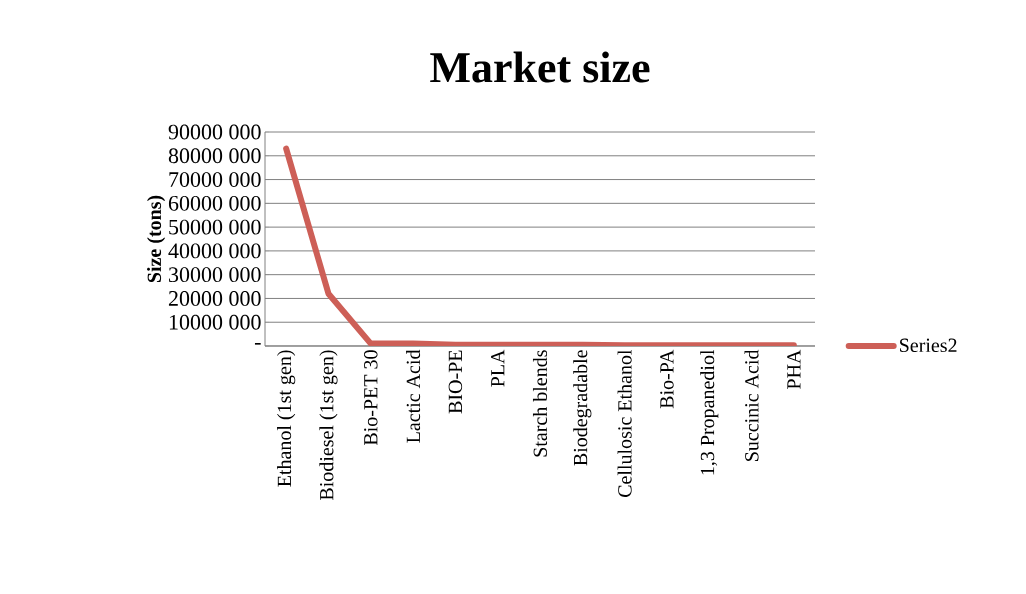  I want to click on x-tick-label: Ethanol (1st gen), so click(286, 418).